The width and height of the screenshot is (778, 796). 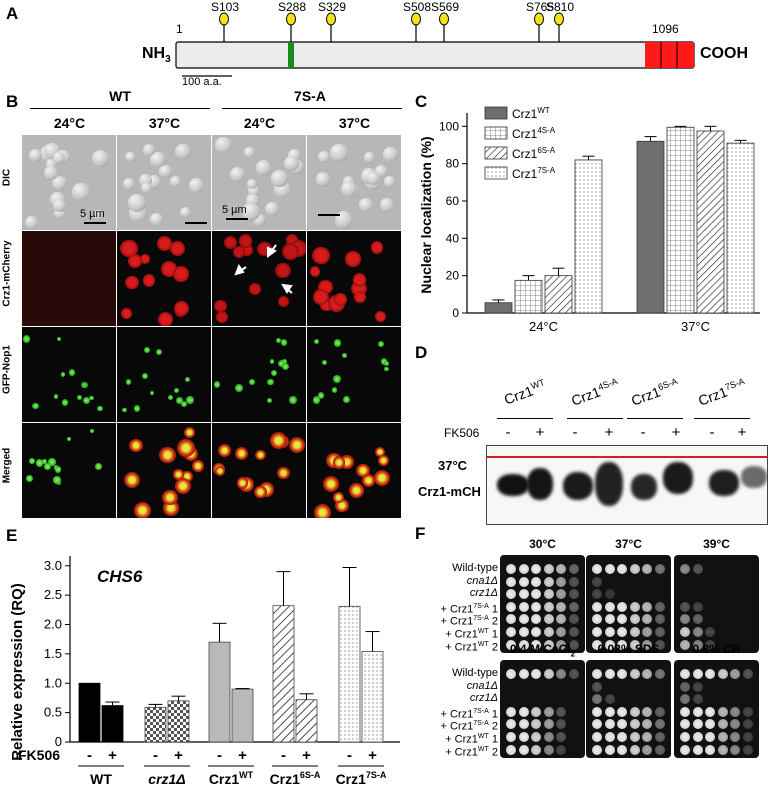 I want to click on scale-label: 100 a.a., so click(x=202, y=82).